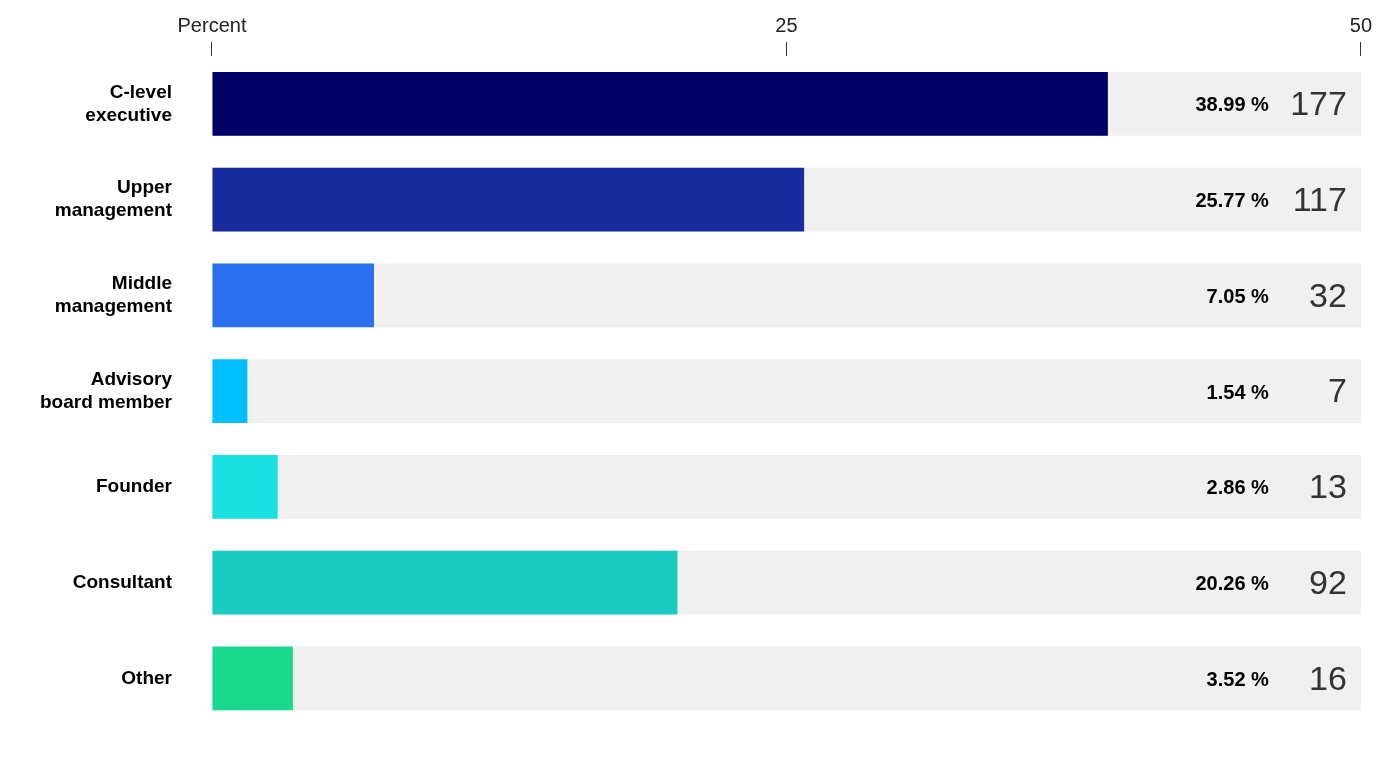 The width and height of the screenshot is (1376, 781). I want to click on x-tick-label: Percent, so click(212, 24).